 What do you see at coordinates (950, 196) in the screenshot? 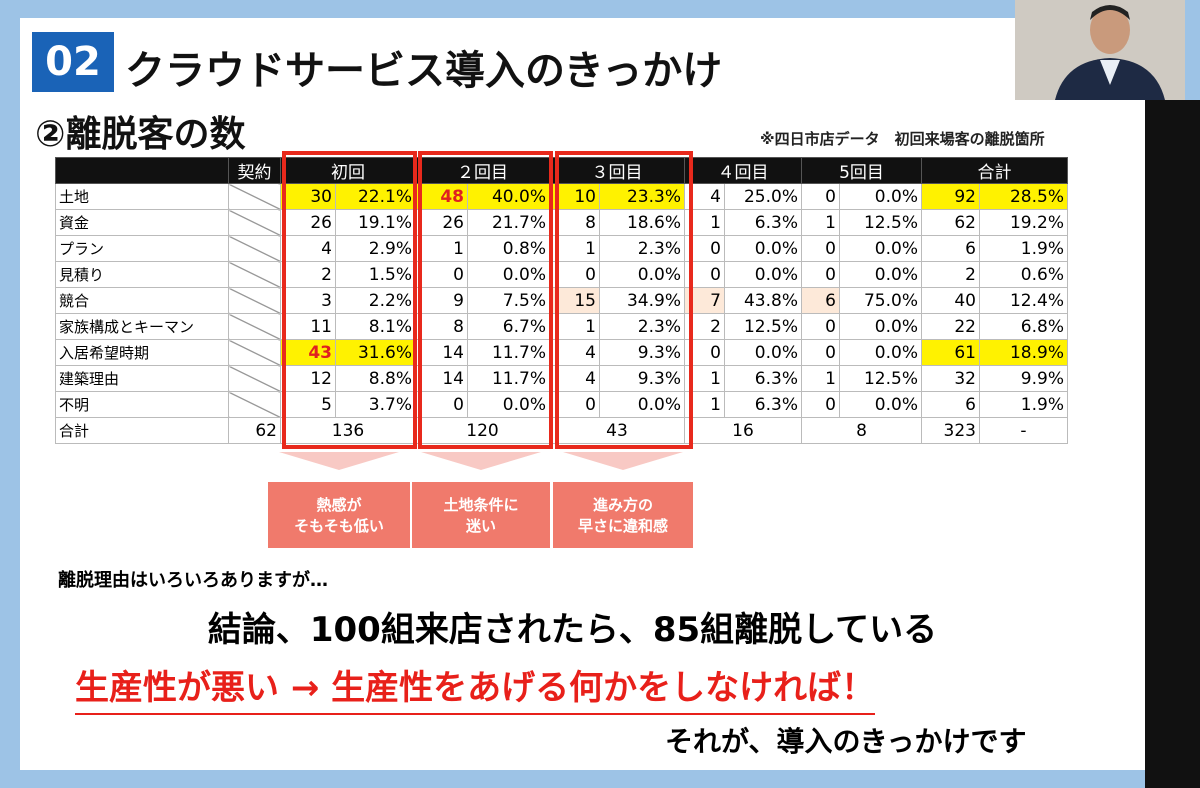
I see `table-cell: 92` at bounding box center [950, 196].